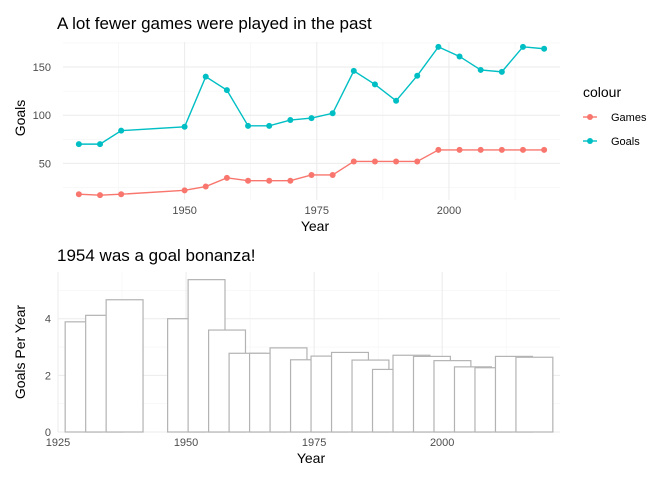  What do you see at coordinates (156, 255) in the screenshot?
I see `bottom-chart-title: 1954 was a goal bonanza!` at bounding box center [156, 255].